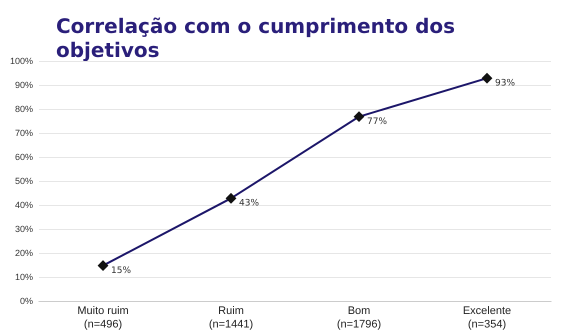 The image size is (565, 334). I want to click on data-label: 93%, so click(505, 83).